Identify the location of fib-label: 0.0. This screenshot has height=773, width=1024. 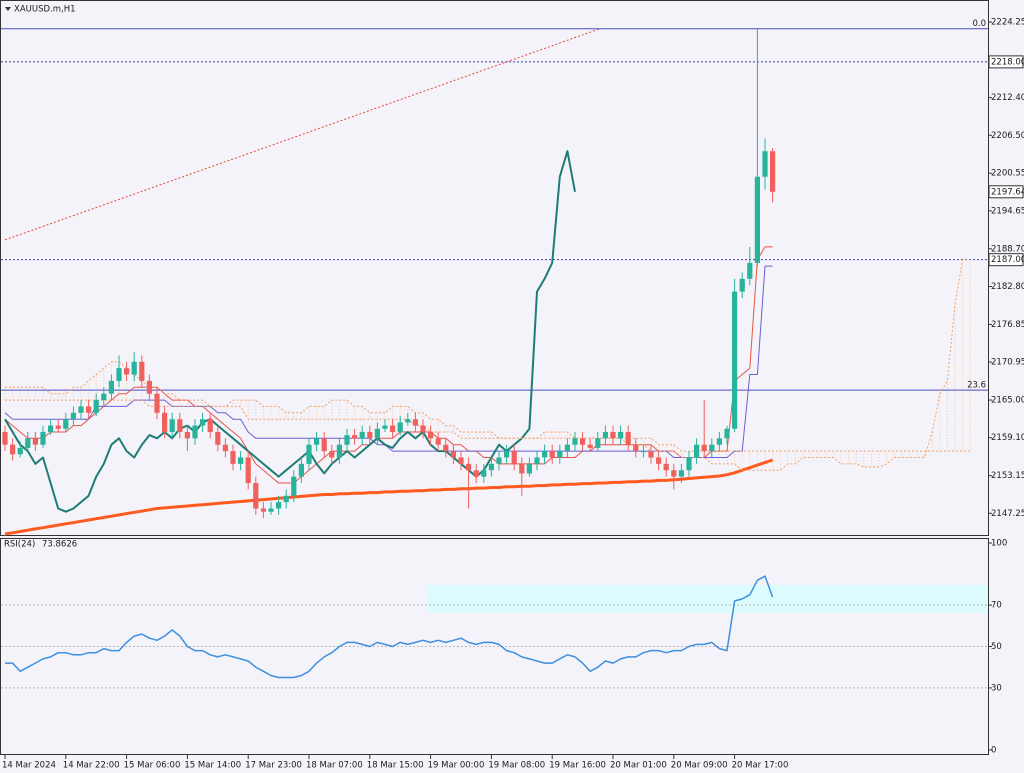
(979, 24).